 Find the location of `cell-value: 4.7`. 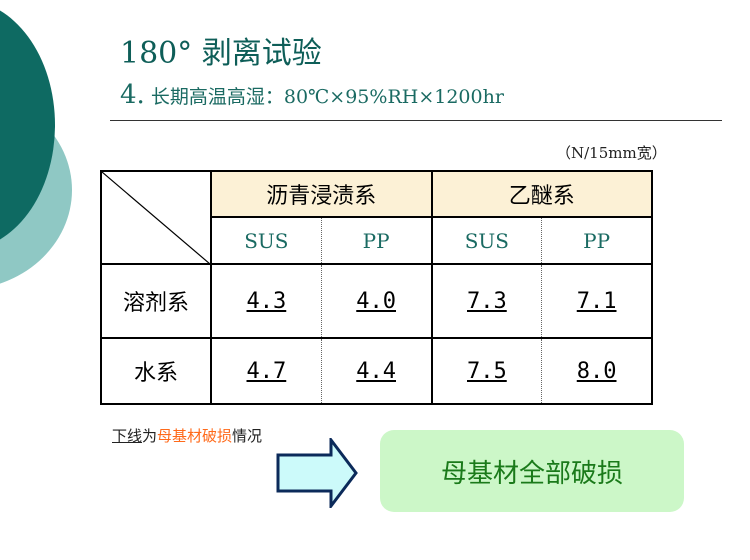

cell-value: 4.7 is located at coordinates (265, 371).